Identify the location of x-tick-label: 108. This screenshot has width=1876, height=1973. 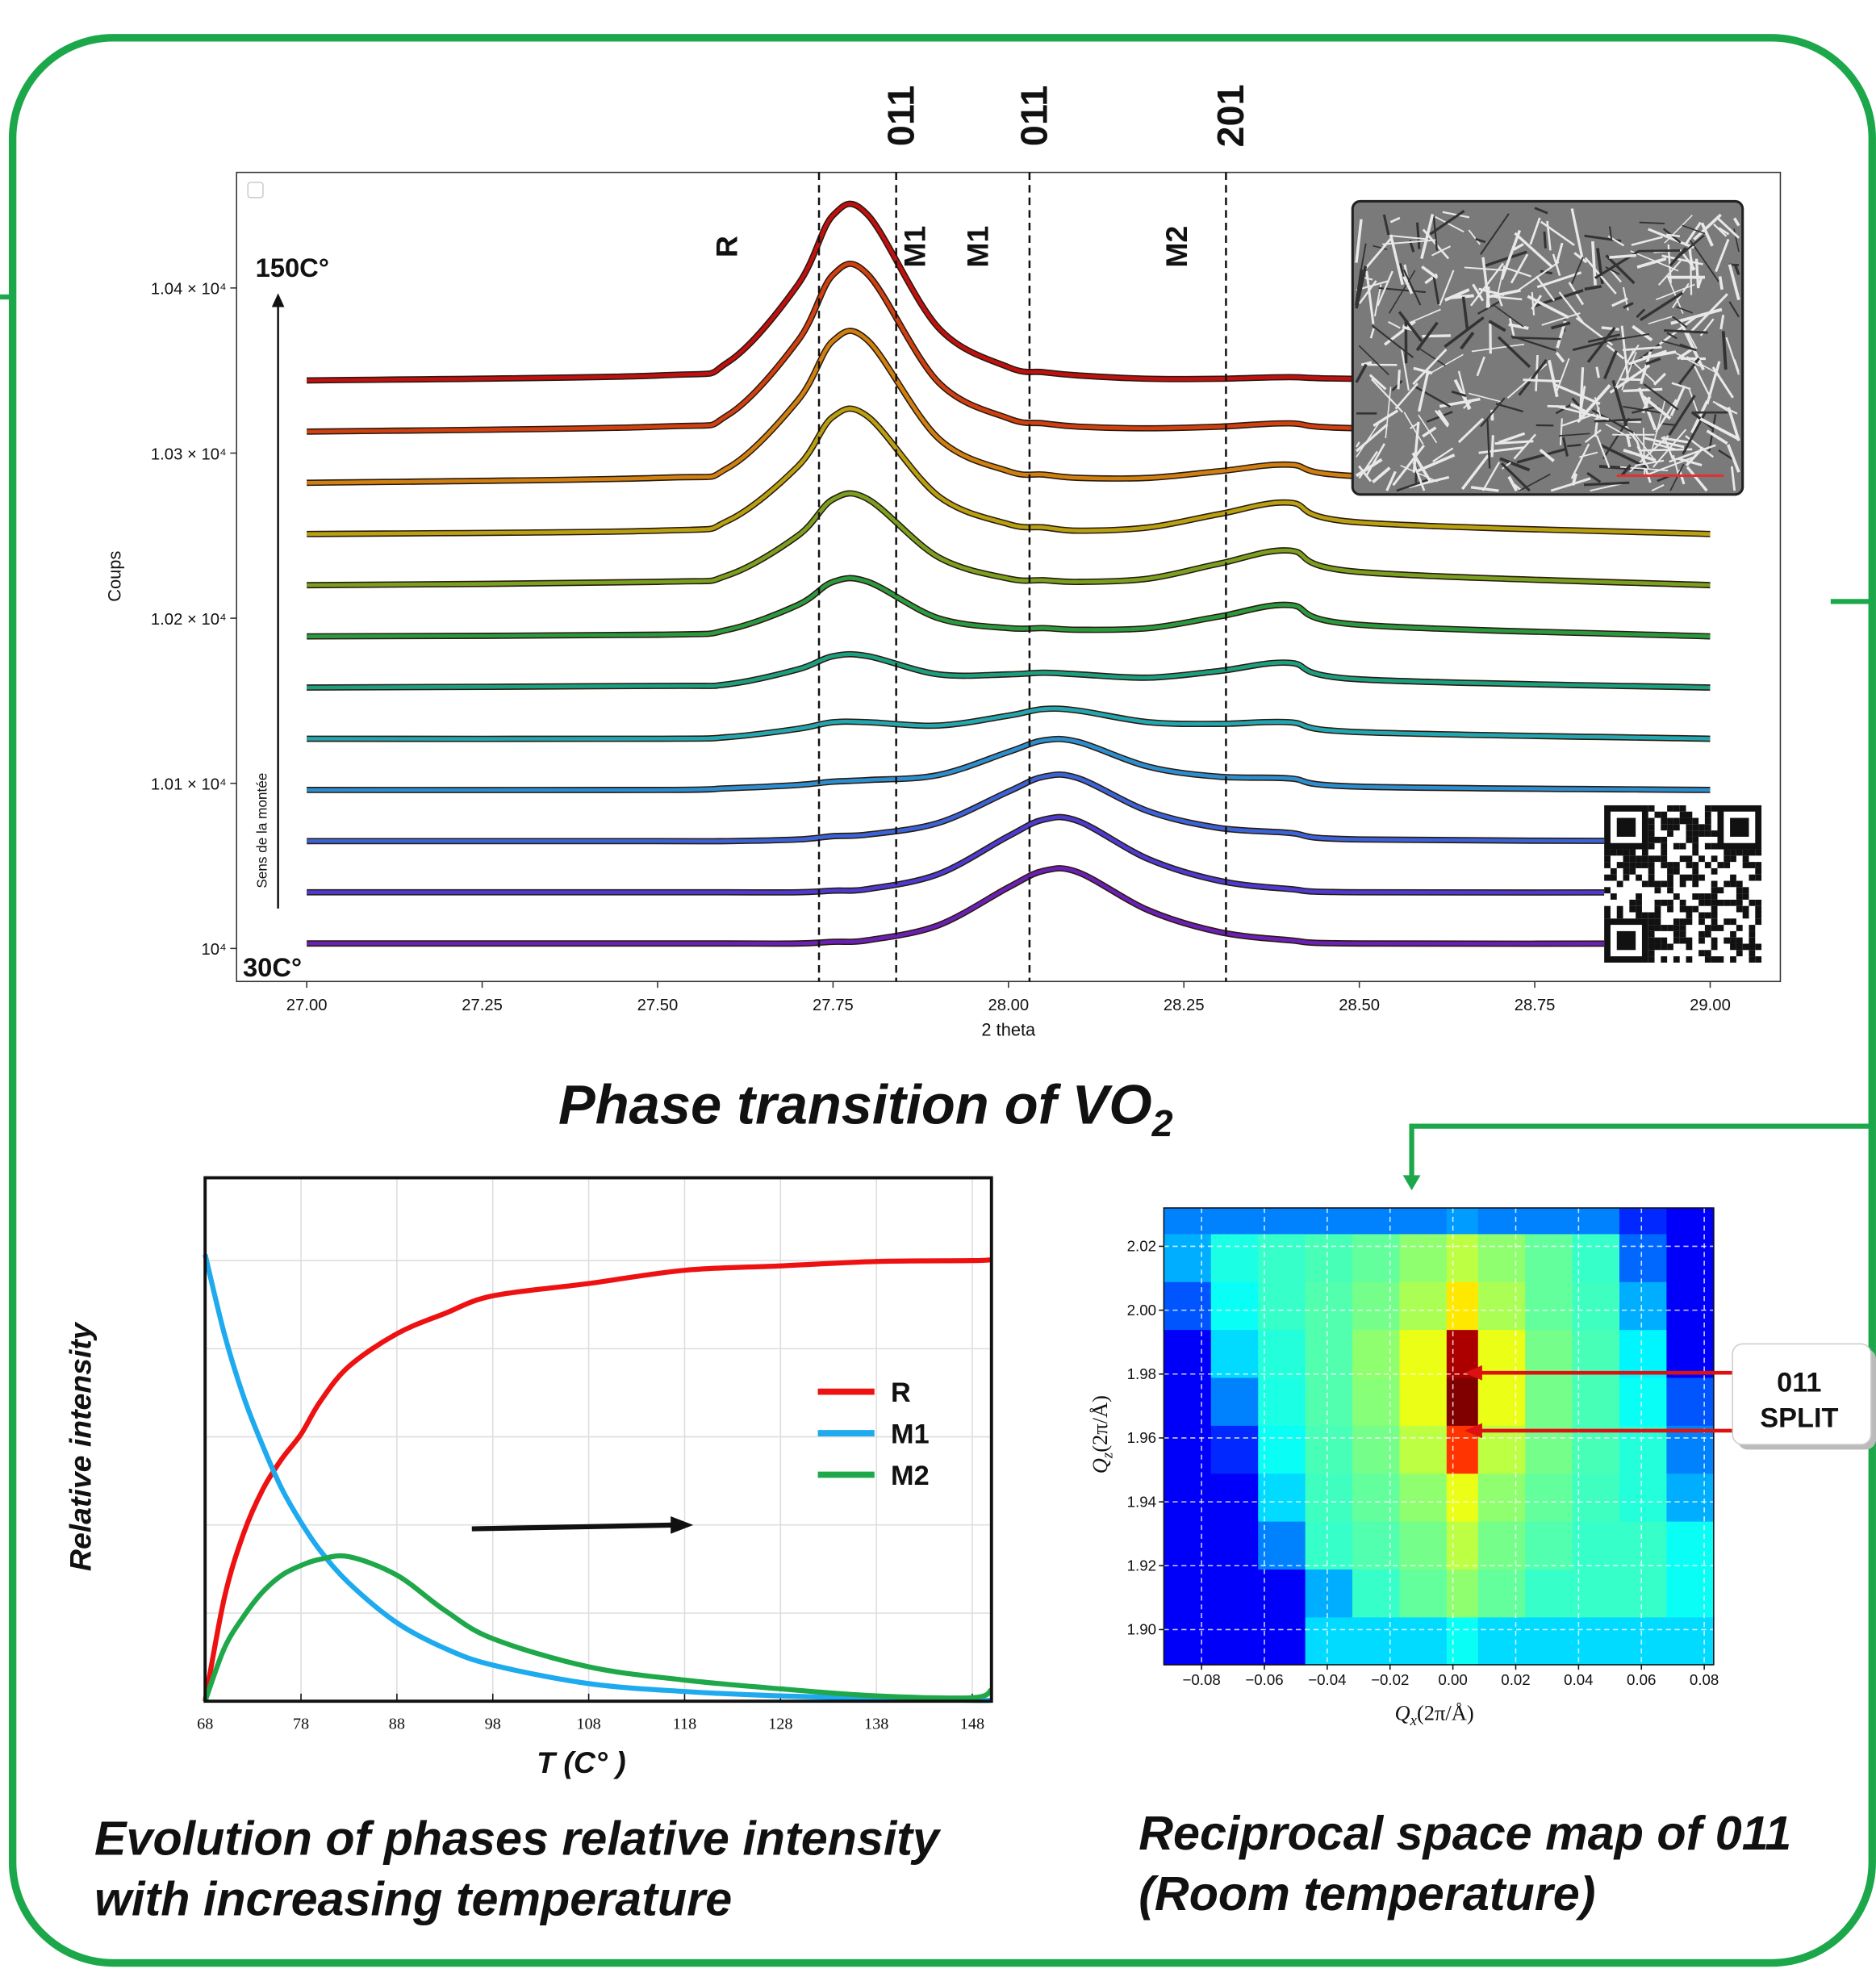
(588, 1724).